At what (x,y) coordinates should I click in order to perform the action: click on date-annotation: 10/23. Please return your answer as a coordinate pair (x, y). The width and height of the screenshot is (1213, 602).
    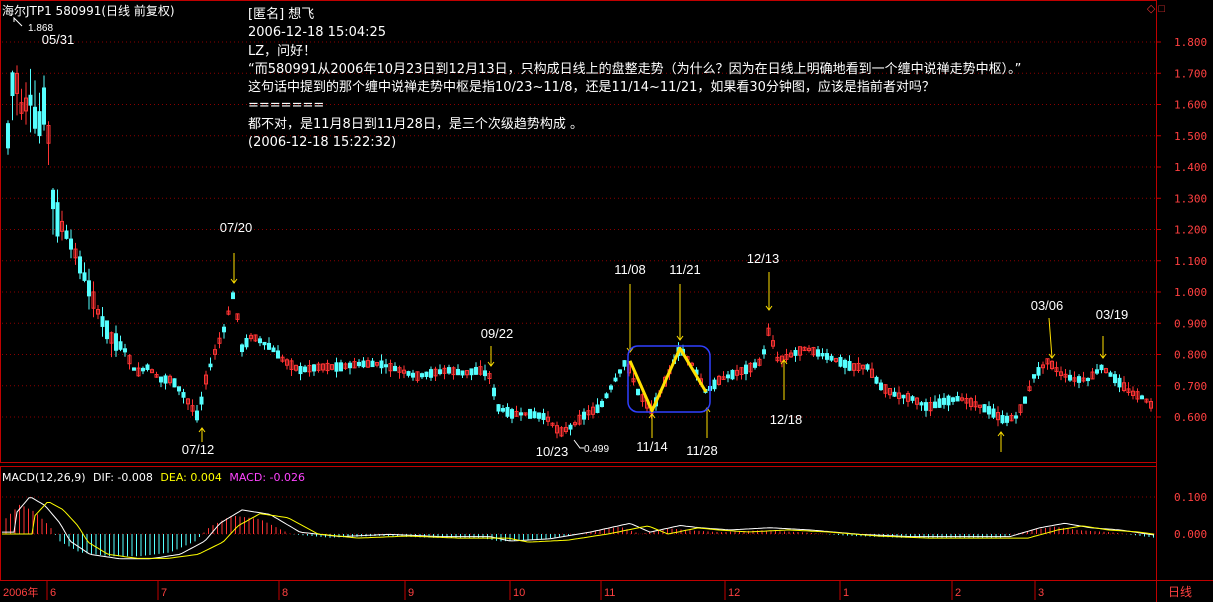
    Looking at the image, I should click on (552, 451).